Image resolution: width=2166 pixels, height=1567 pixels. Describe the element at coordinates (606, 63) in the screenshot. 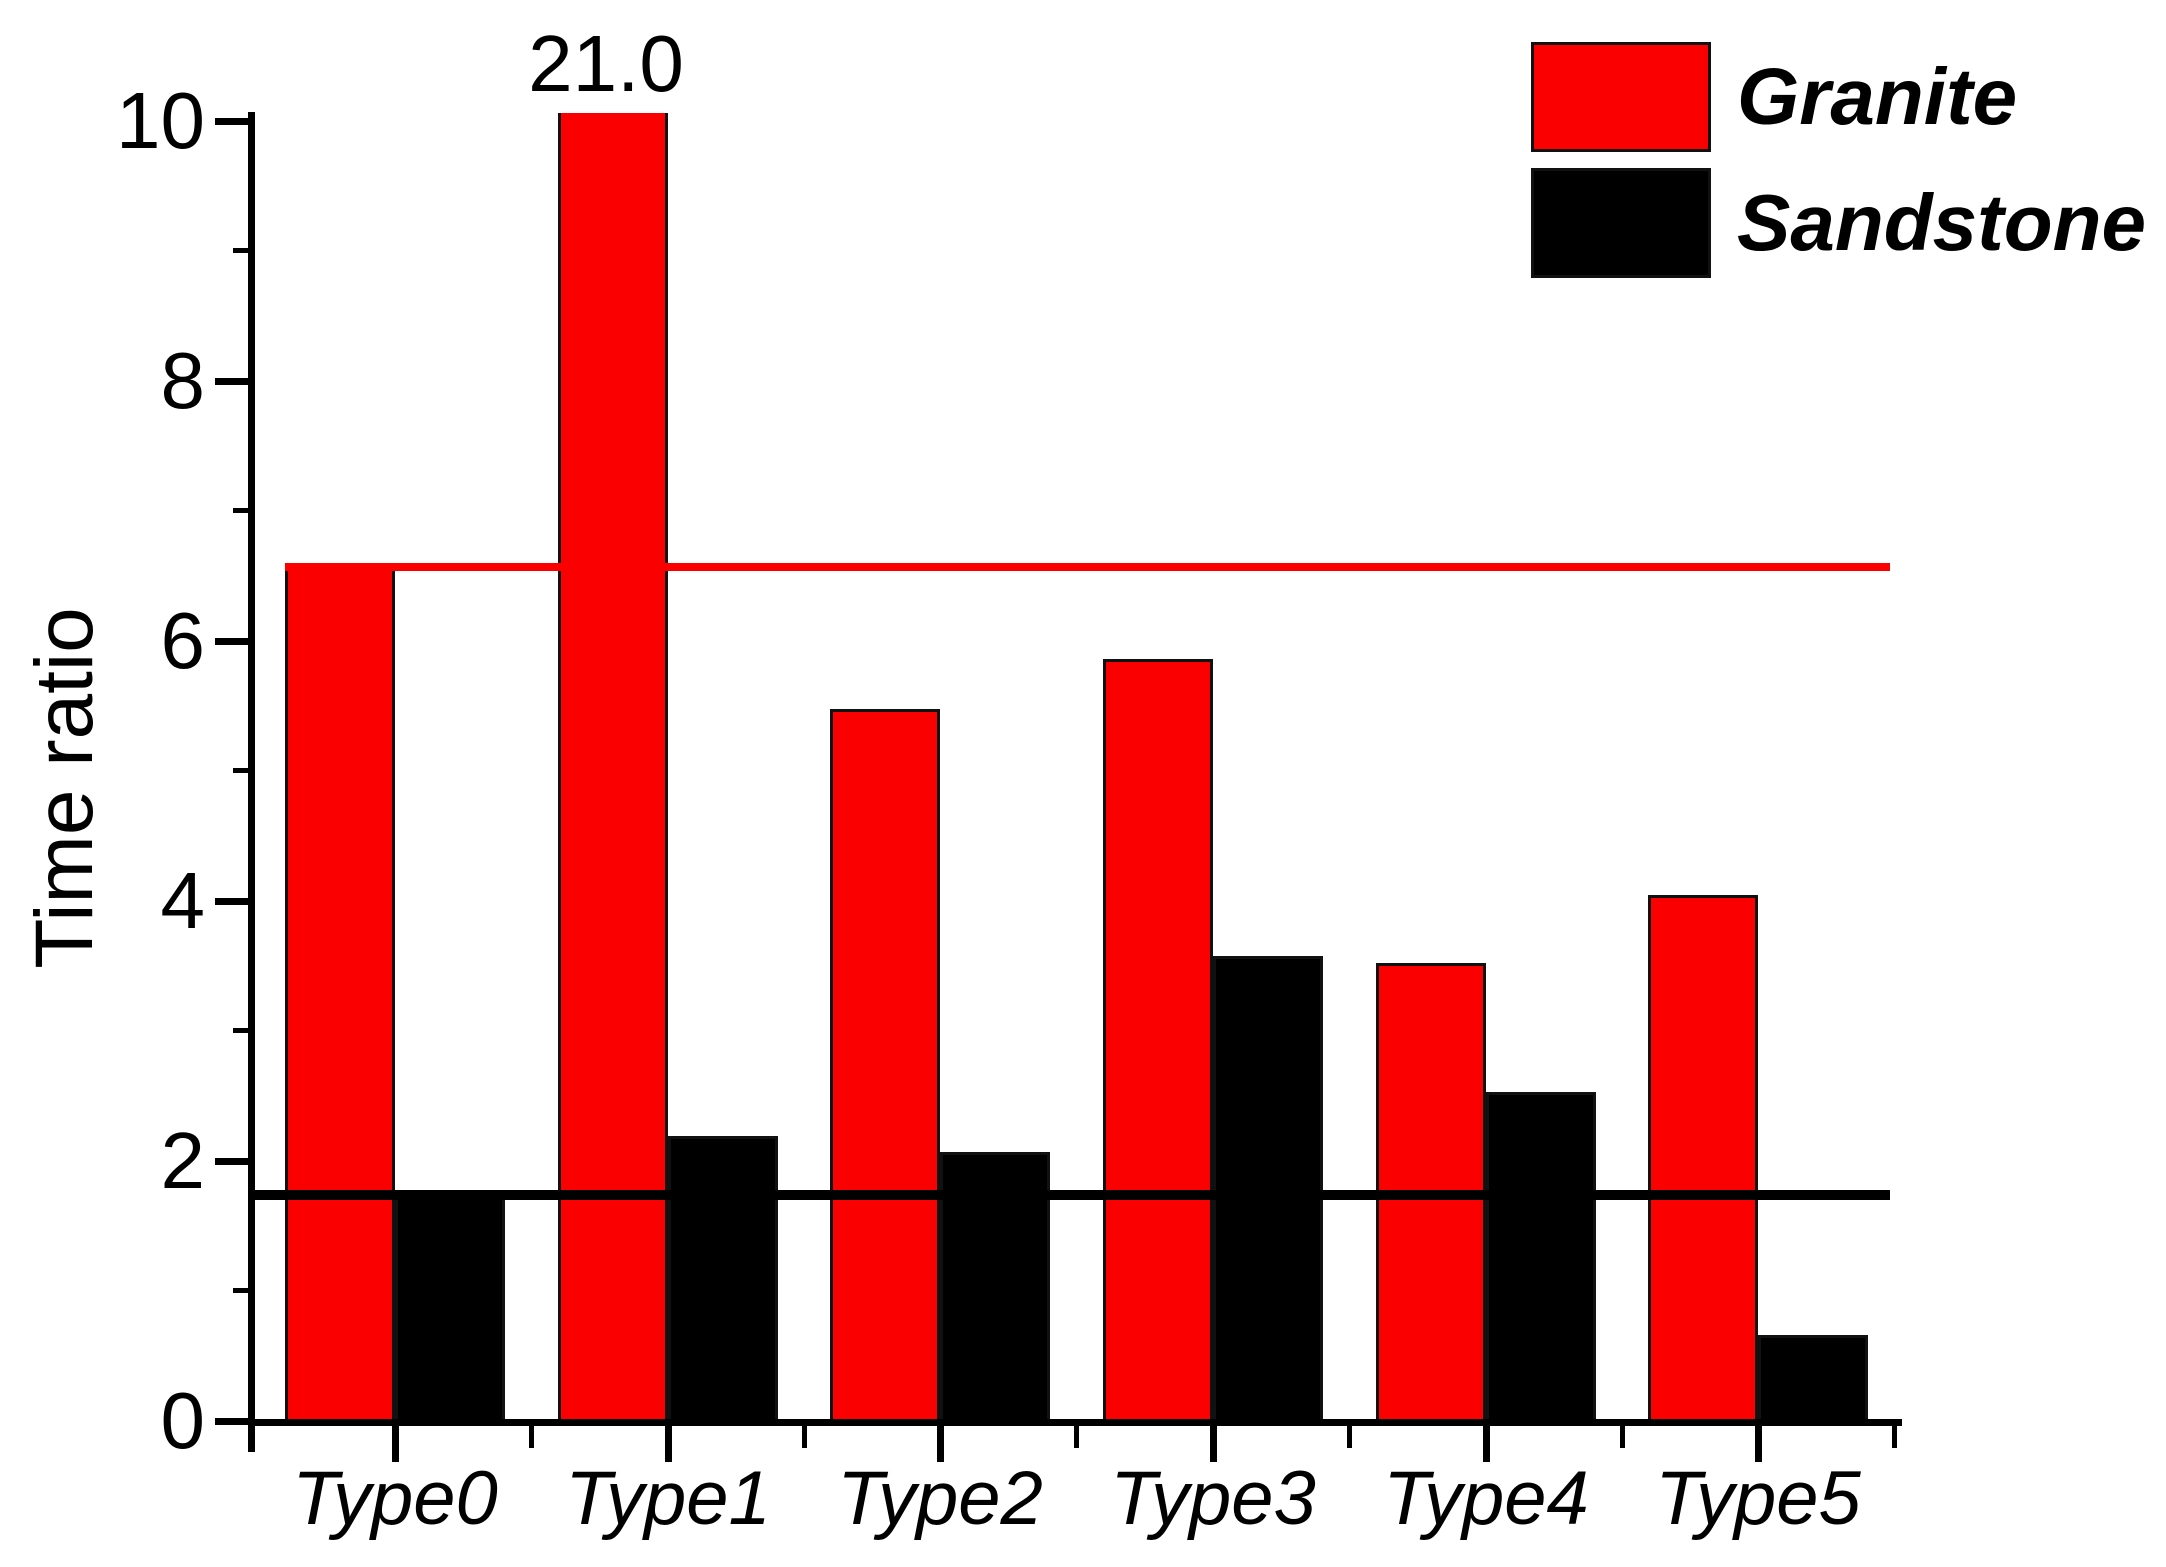

I see `bar-value-annotation: 21.0` at that location.